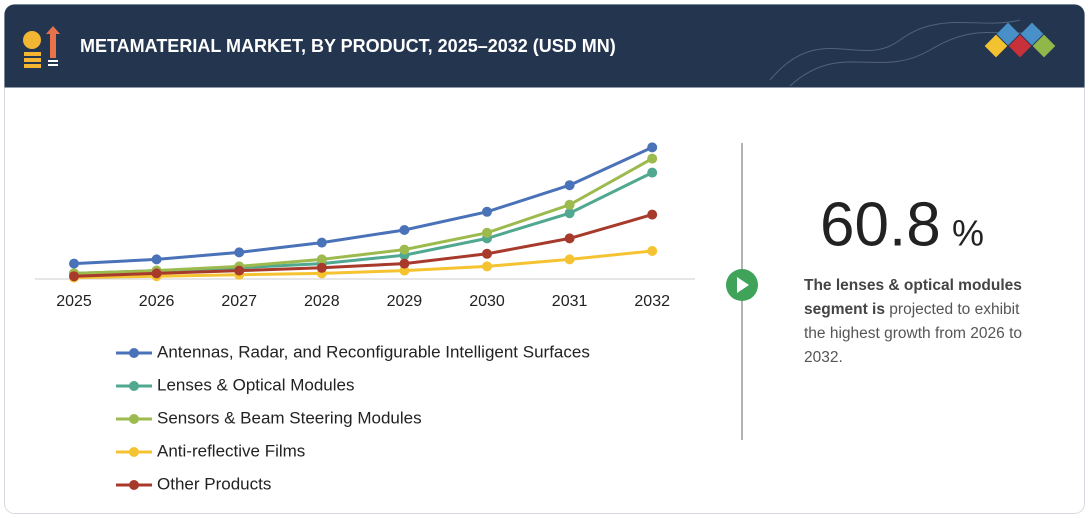 Image resolution: width=1089 pixels, height=518 pixels. Describe the element at coordinates (968, 233) in the screenshot. I see `highlight-unit: %` at that location.